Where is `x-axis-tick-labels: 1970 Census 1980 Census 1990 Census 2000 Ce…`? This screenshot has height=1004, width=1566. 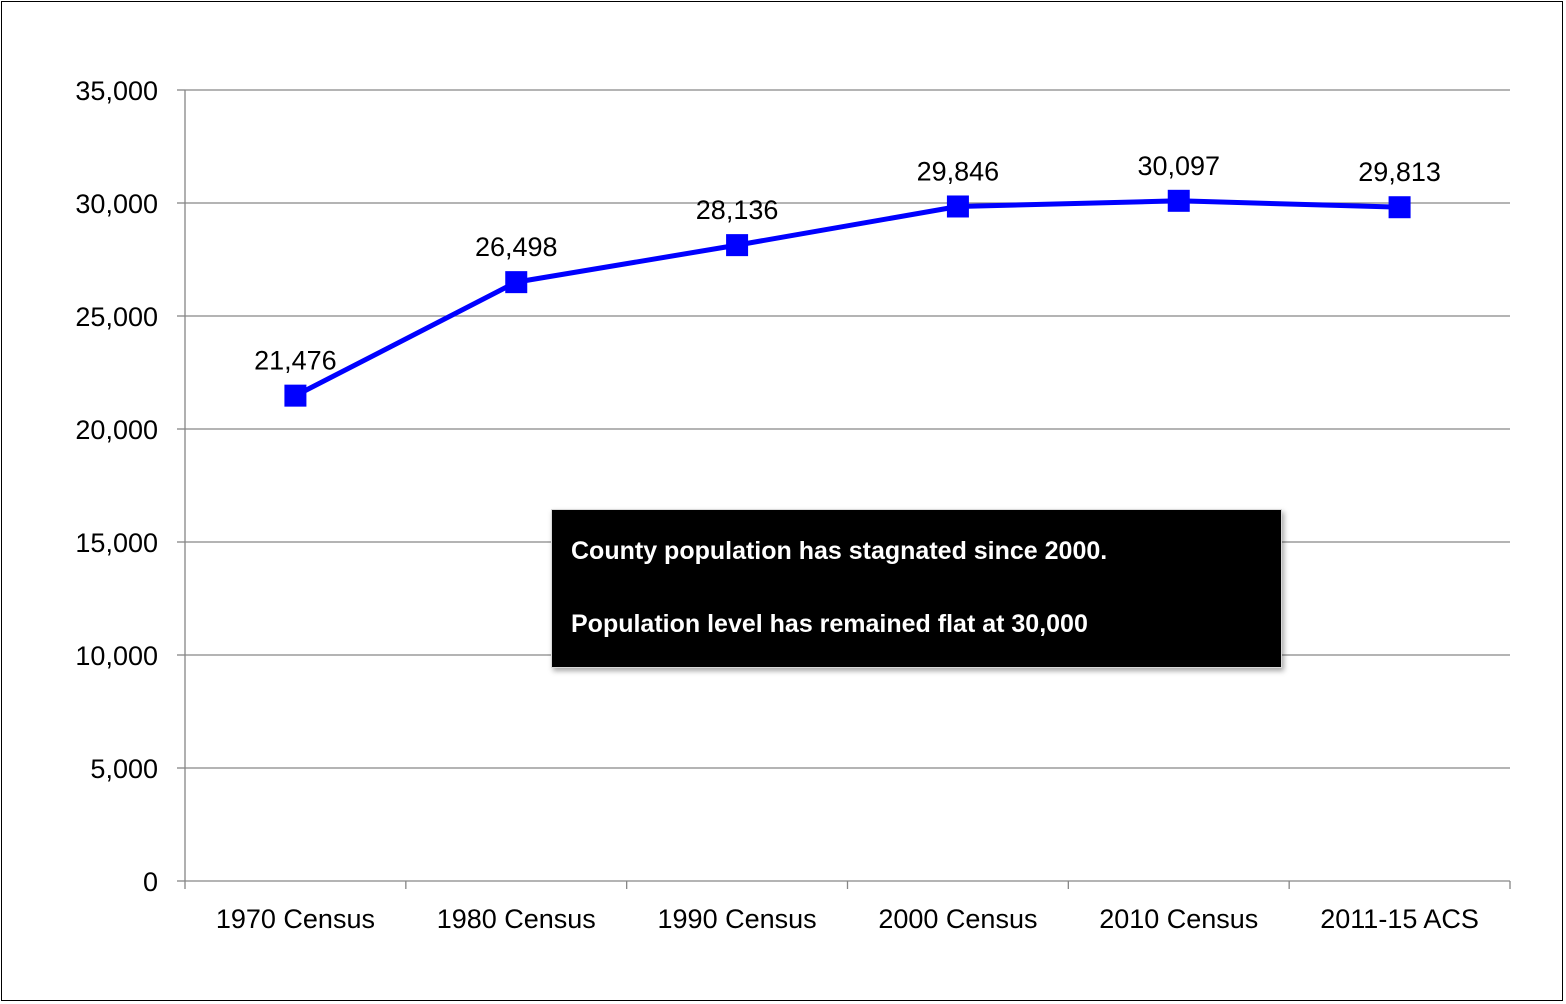
x-axis-tick-labels: 1970 Census 1980 Census 1990 Census 2000 Ce… is located at coordinates (847, 919).